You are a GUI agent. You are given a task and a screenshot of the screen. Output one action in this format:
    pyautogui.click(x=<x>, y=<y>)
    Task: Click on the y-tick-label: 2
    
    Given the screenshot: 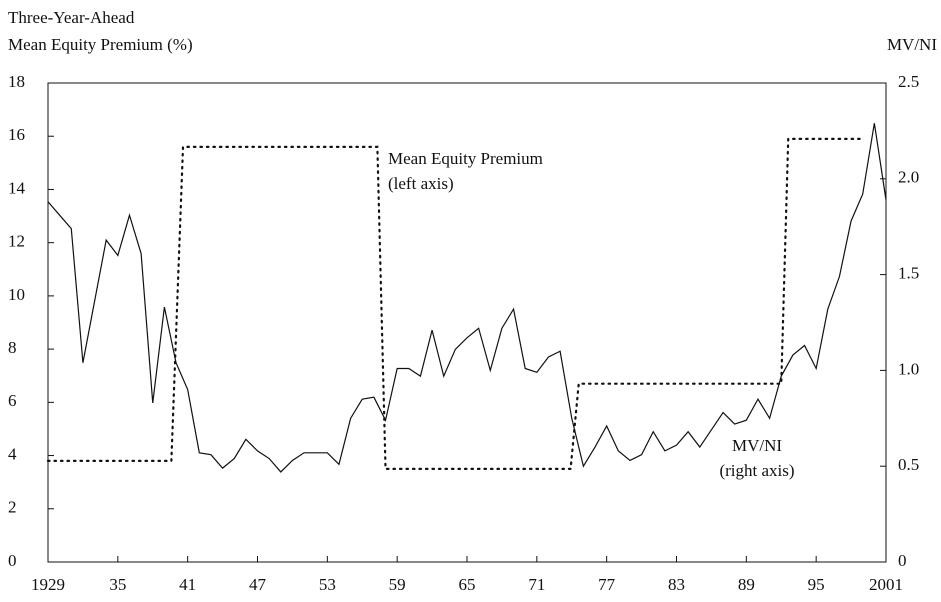 What is the action you would take?
    pyautogui.click(x=12, y=507)
    